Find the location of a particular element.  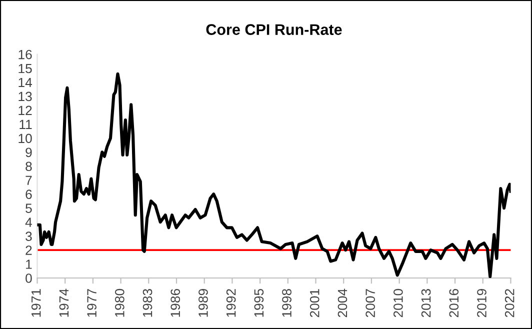

y-tick-label: 9 is located at coordinates (29, 153).